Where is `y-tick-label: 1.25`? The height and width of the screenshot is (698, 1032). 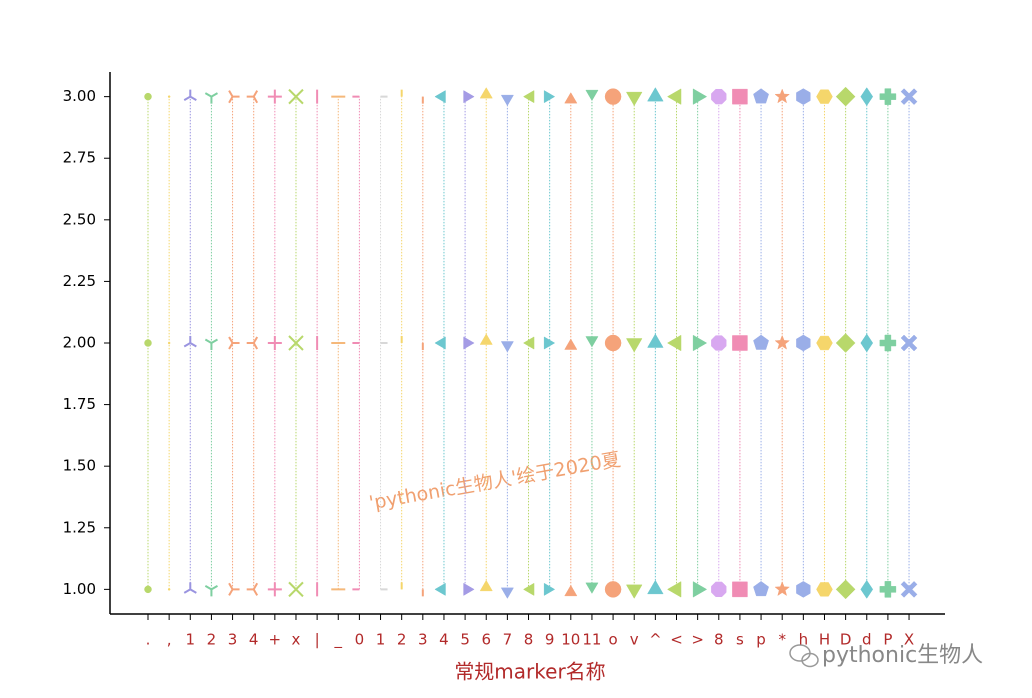
y-tick-label: 1.25 is located at coordinates (79, 527).